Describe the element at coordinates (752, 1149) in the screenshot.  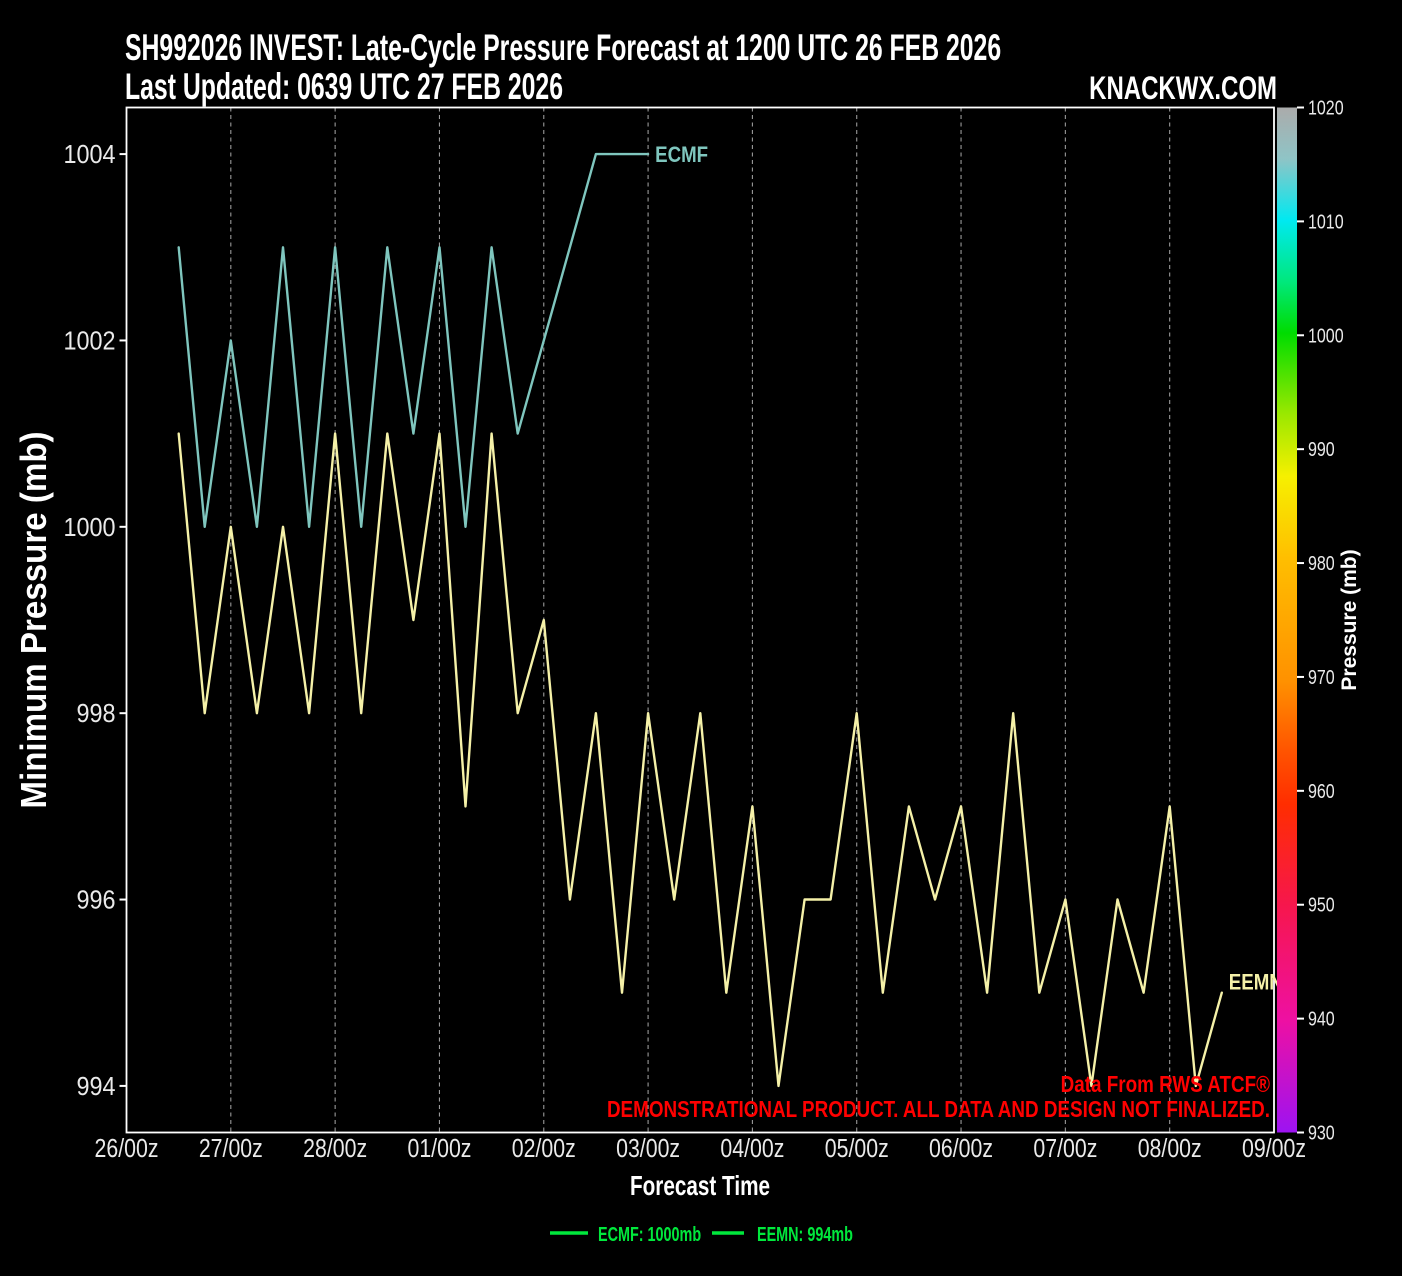
I see `x-tick-label: 04/00z` at that location.